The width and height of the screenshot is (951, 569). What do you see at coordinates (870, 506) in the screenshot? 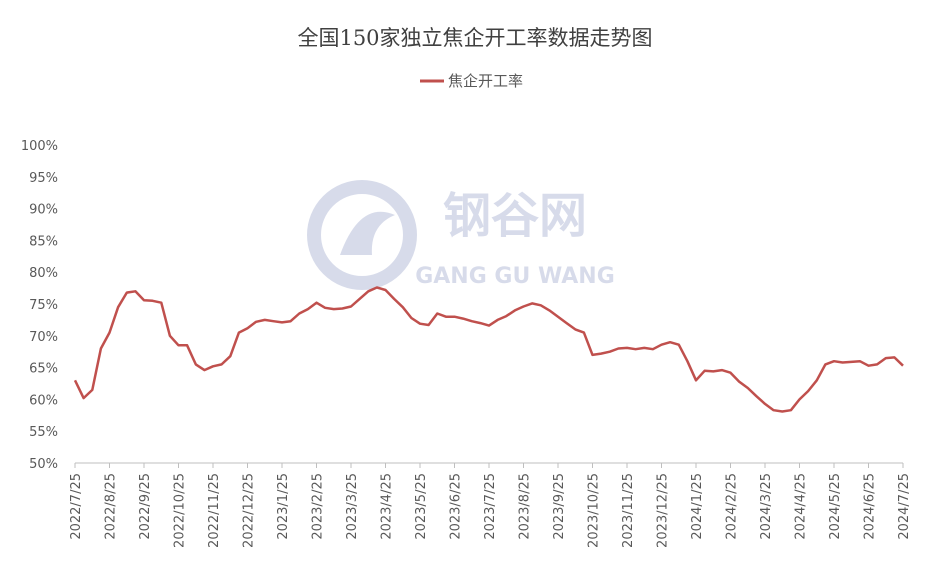
I see `x-tick-label: 2024/6/25` at bounding box center [870, 506].